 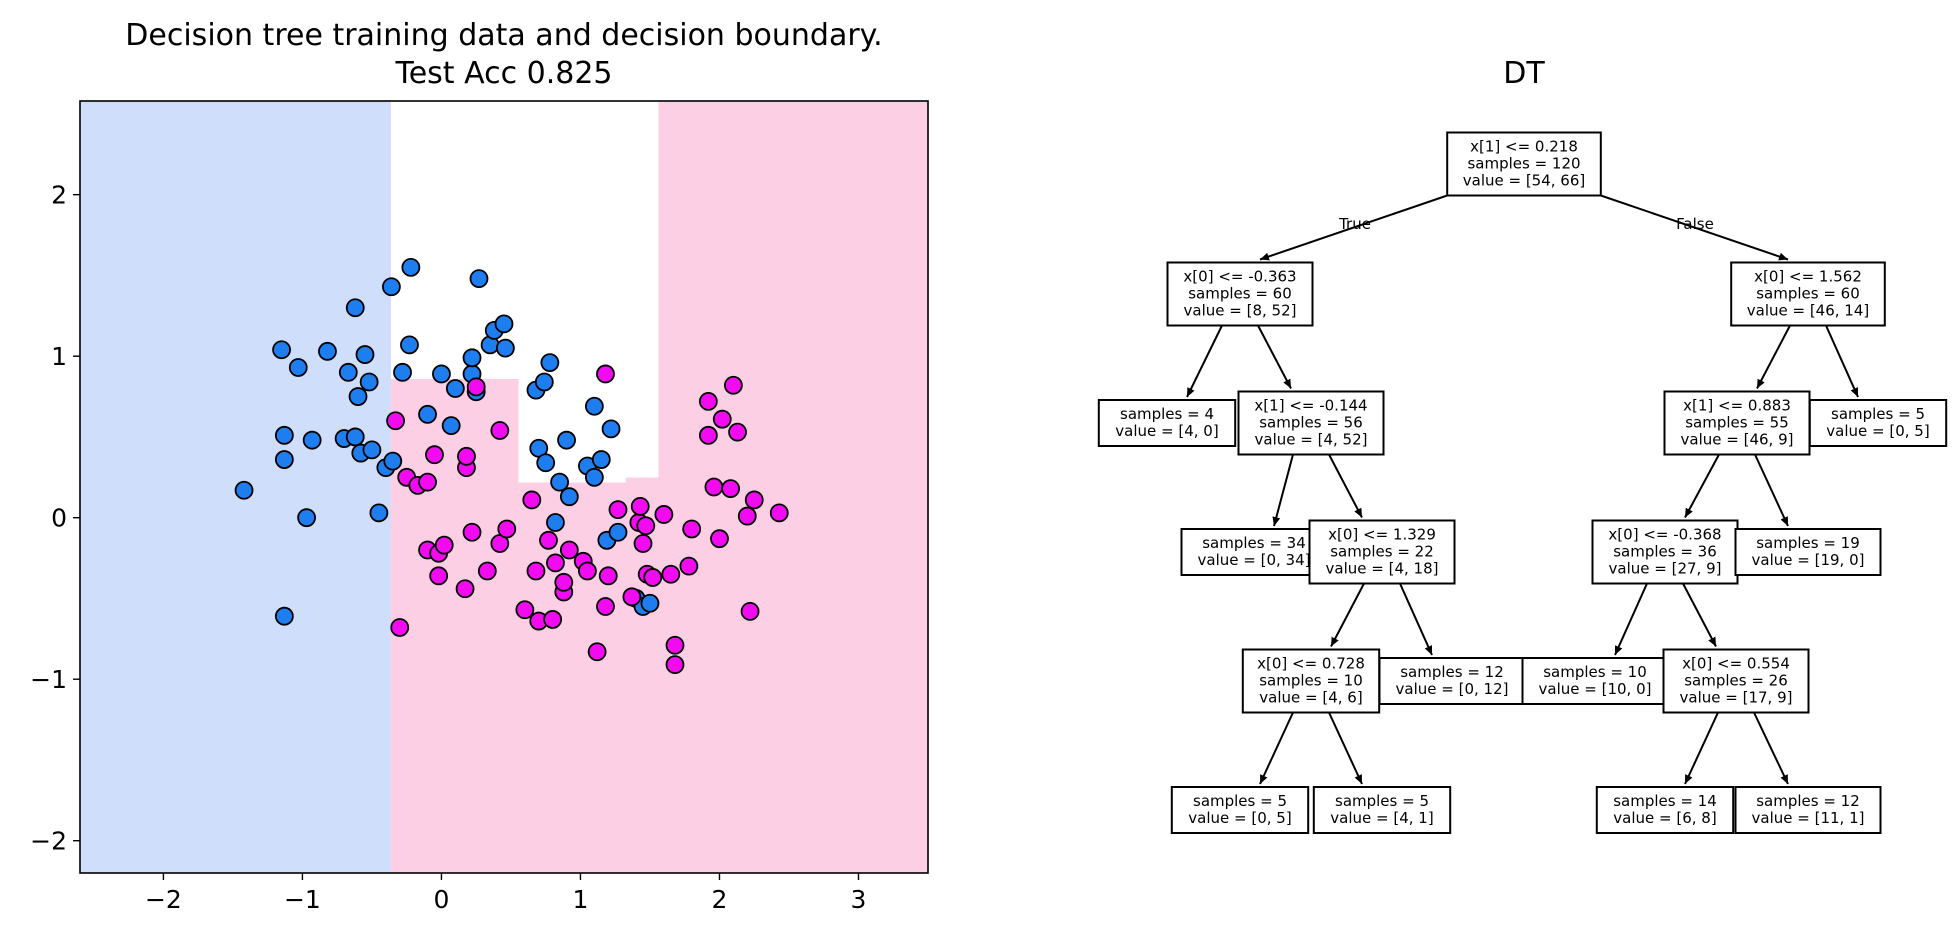 What do you see at coordinates (1694, 227) in the screenshot?
I see `tree-edge-n0-n2` at bounding box center [1694, 227].